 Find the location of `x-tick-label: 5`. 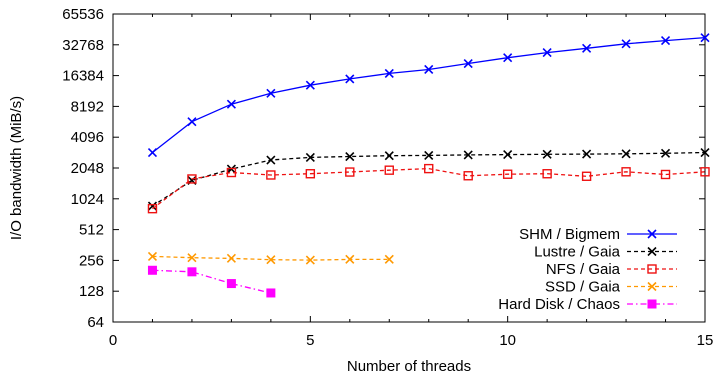

x-tick-label: 5 is located at coordinates (310, 340).